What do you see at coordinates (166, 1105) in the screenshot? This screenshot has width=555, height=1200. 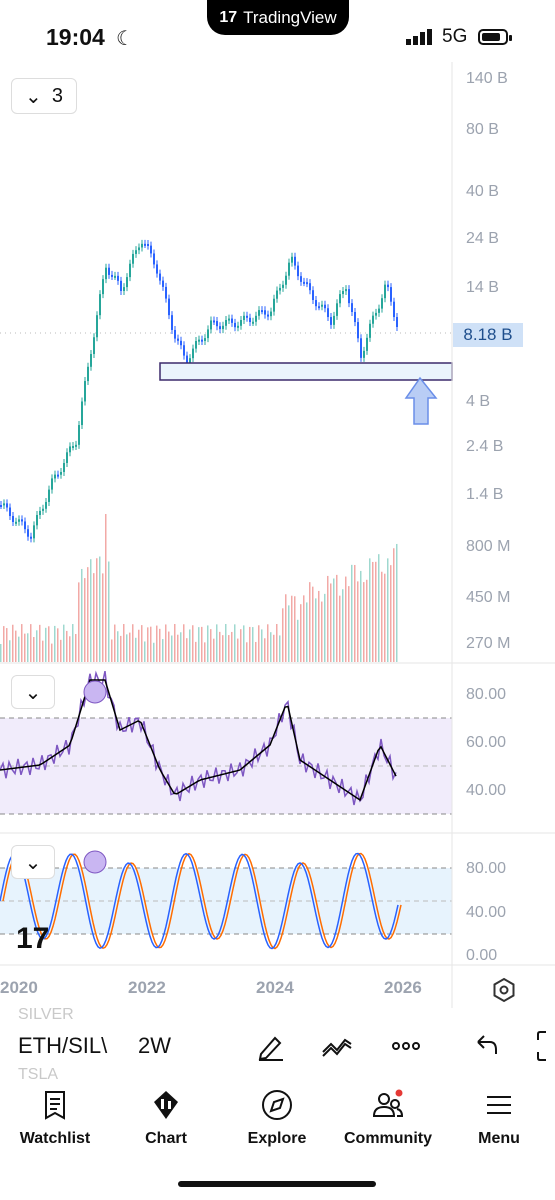 I see `chart-icon` at bounding box center [166, 1105].